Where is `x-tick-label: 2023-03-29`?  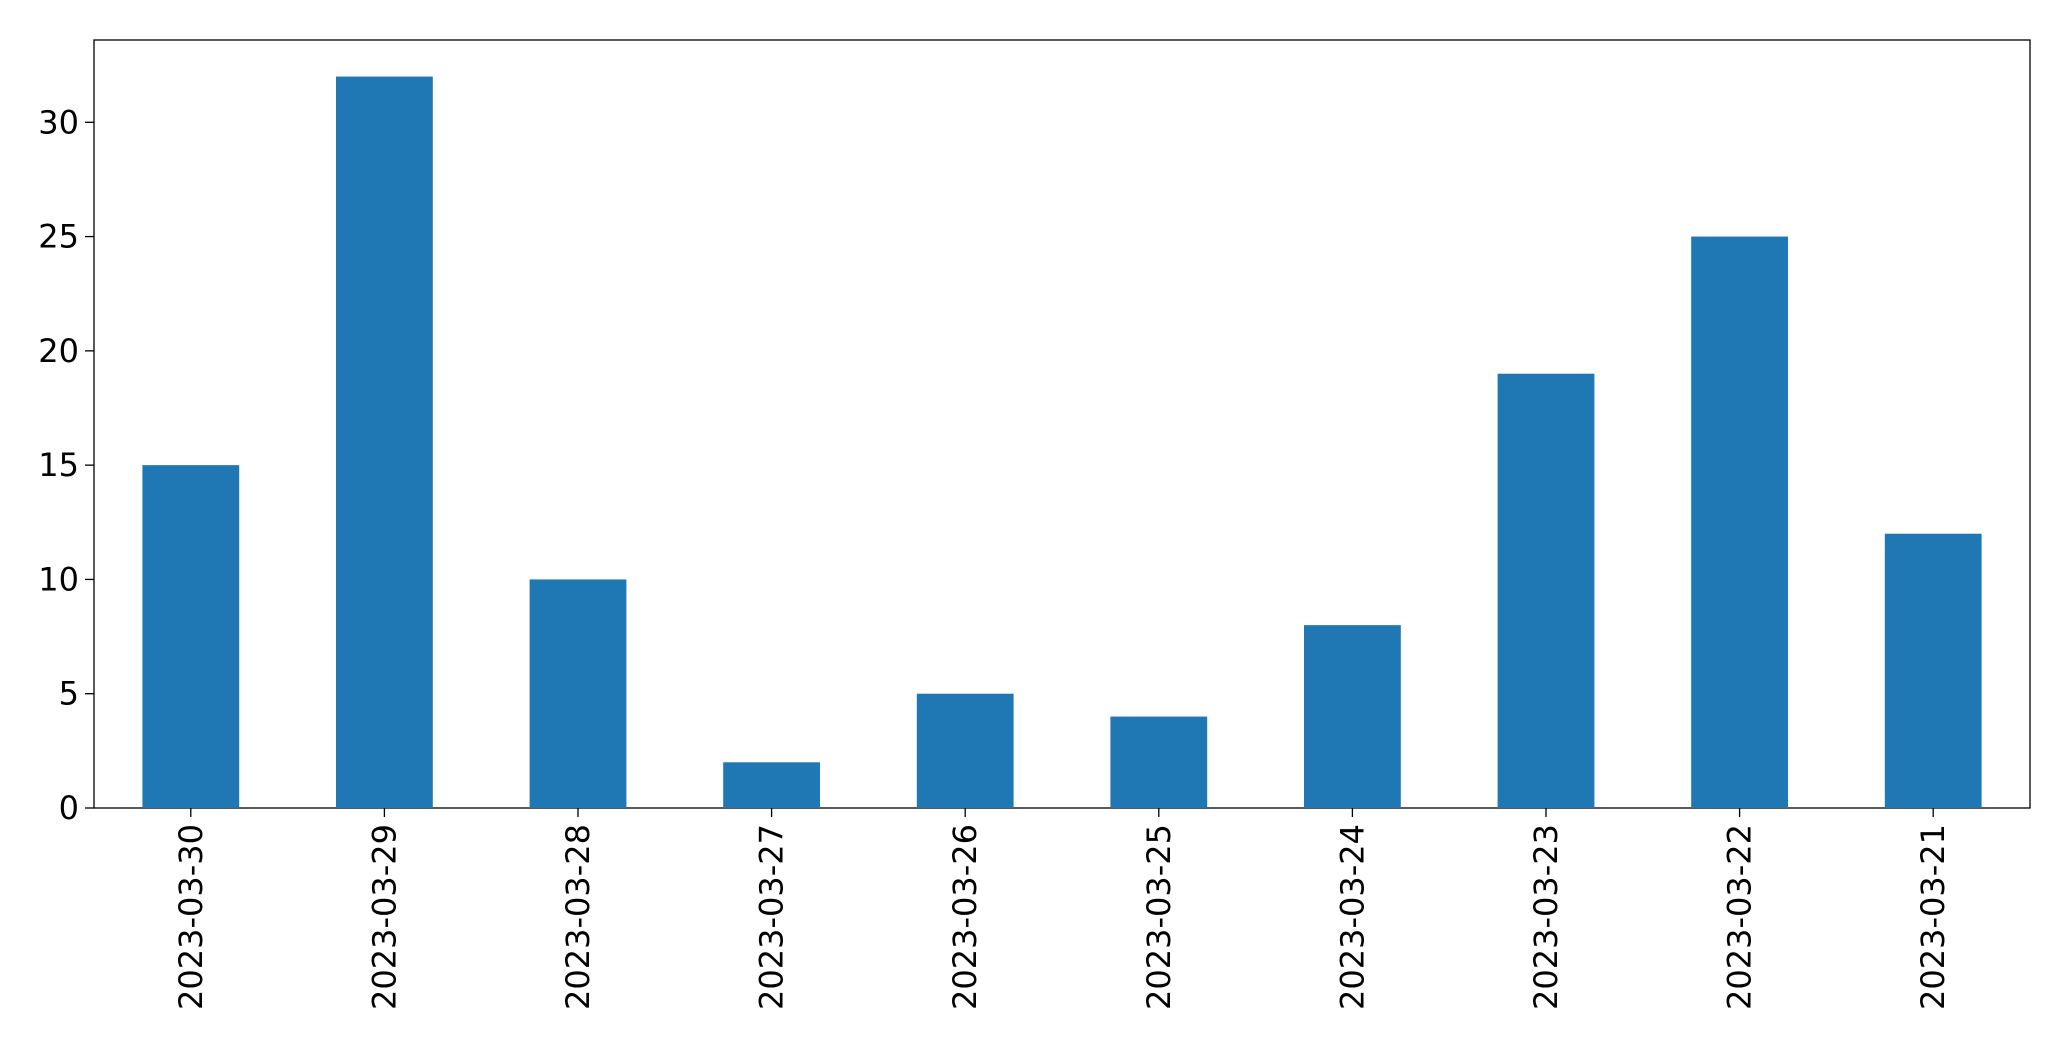 x-tick-label: 2023-03-29 is located at coordinates (384, 917).